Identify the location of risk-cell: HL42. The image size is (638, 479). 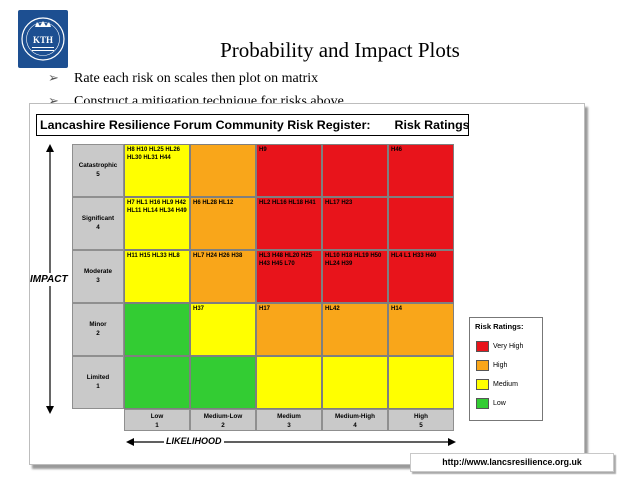
(355, 329).